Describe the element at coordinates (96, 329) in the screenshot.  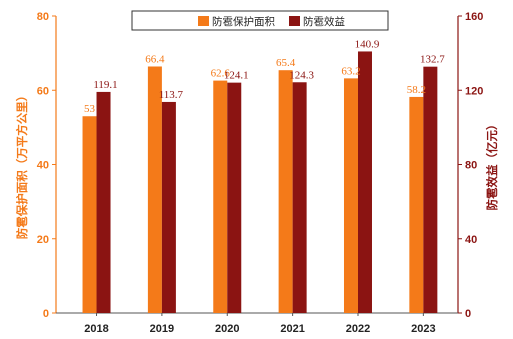
I see `x-tick-label: 2018` at that location.